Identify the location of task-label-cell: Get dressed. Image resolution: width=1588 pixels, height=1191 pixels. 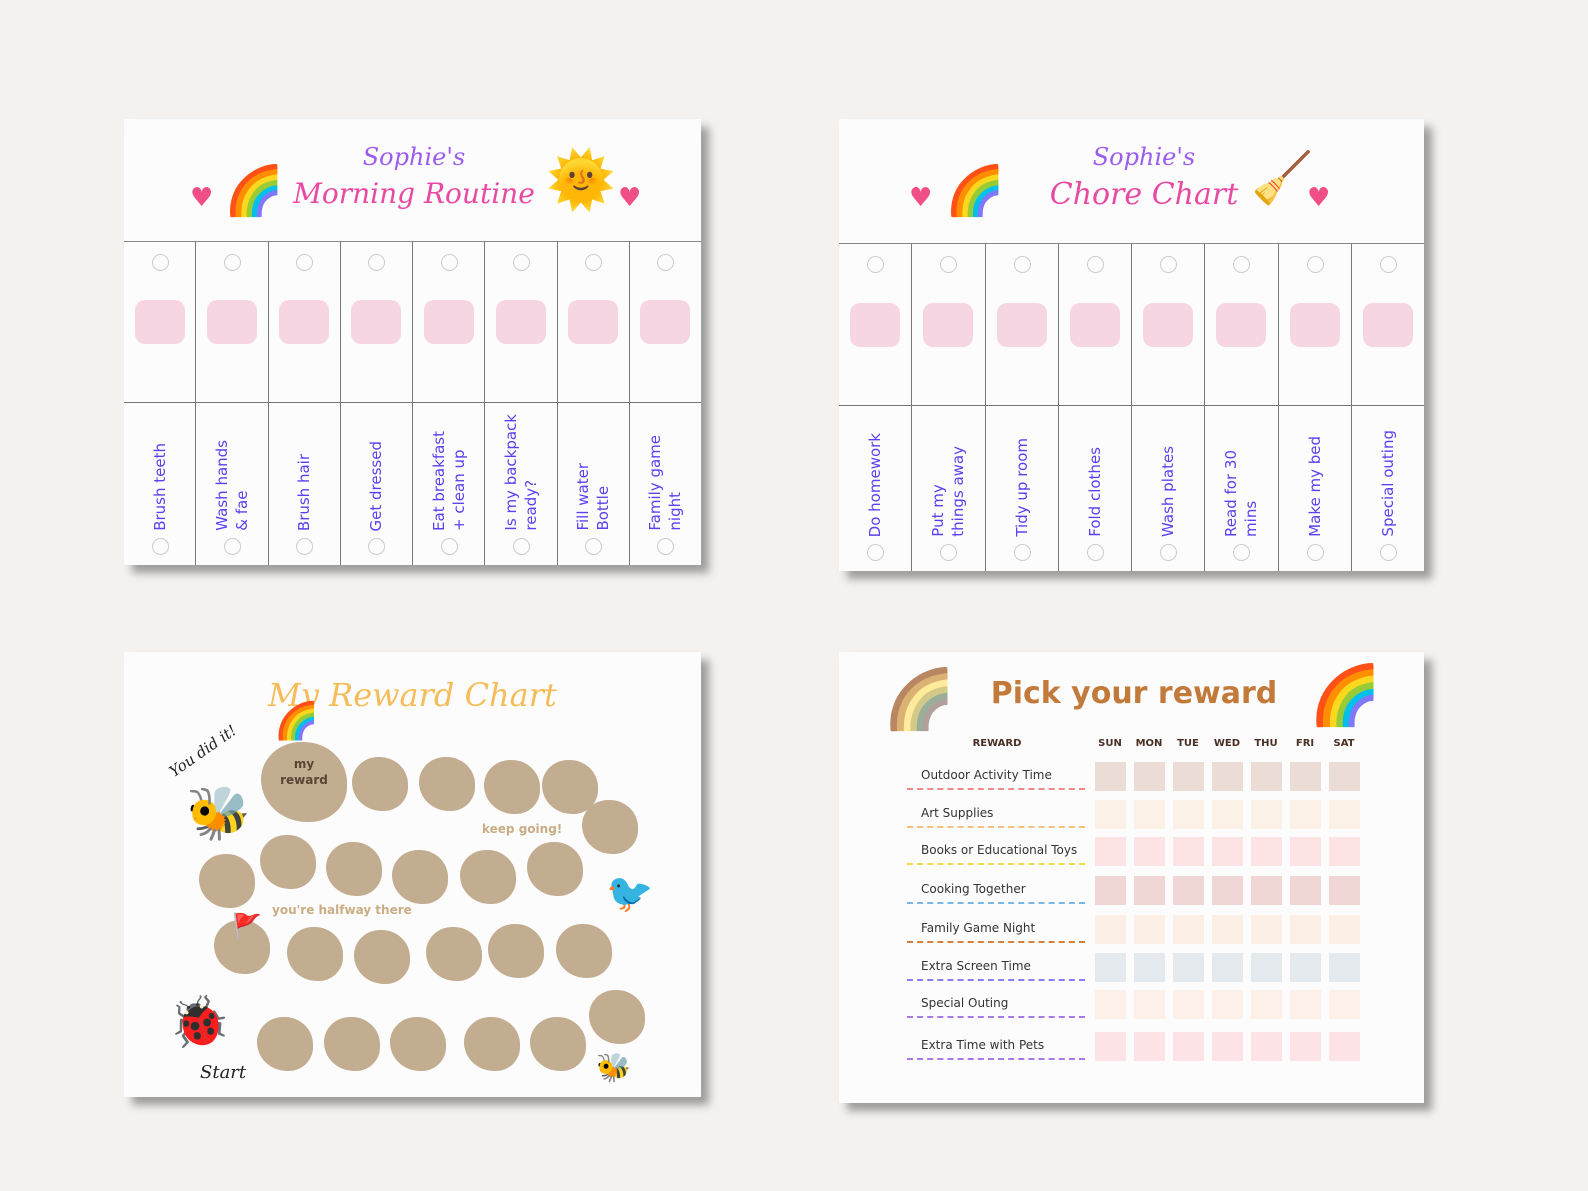
(377, 484).